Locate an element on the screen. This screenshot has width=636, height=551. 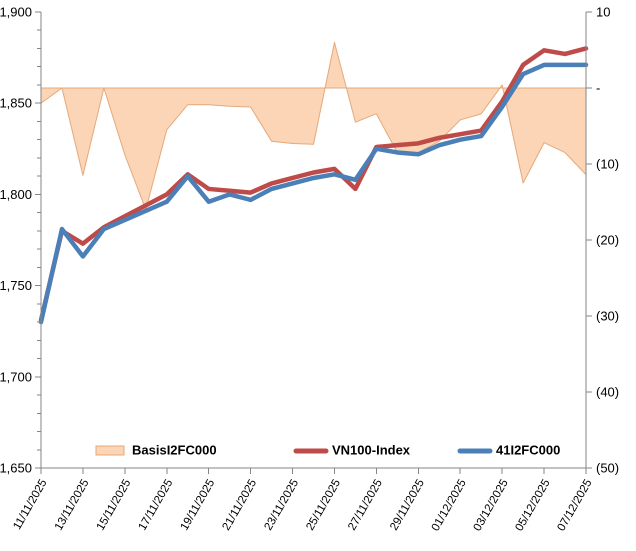
left-axis-tick-label: 1,700 is located at coordinates (16, 376).